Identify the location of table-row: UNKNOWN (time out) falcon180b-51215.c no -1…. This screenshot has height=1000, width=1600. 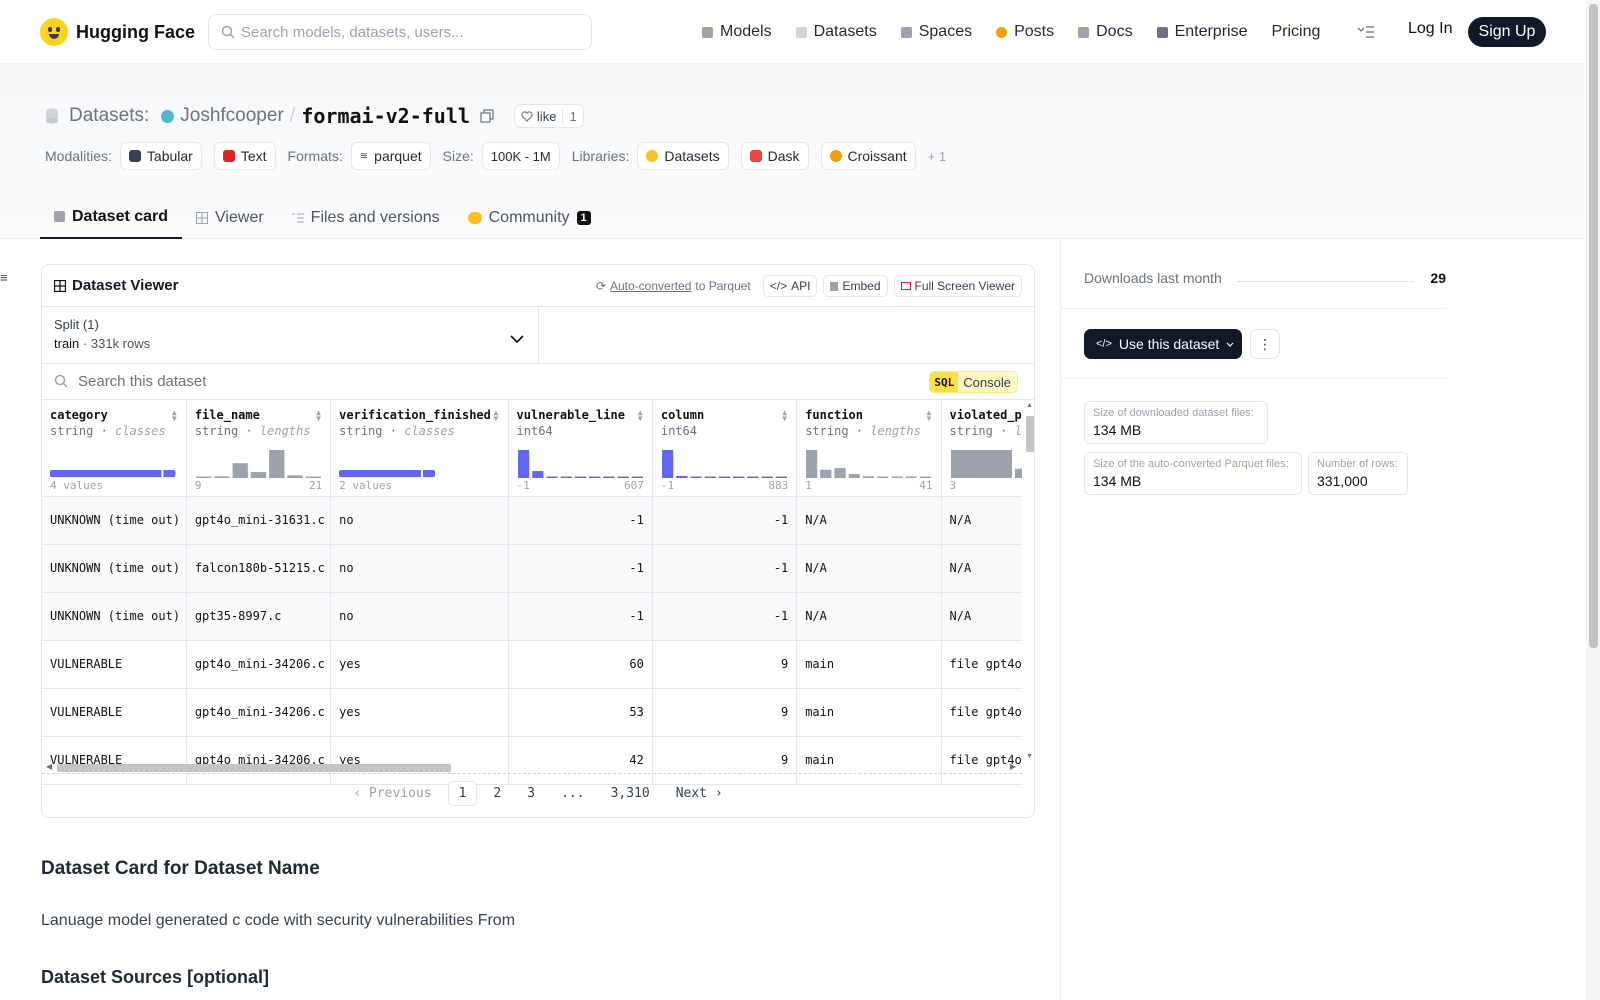
(532, 568).